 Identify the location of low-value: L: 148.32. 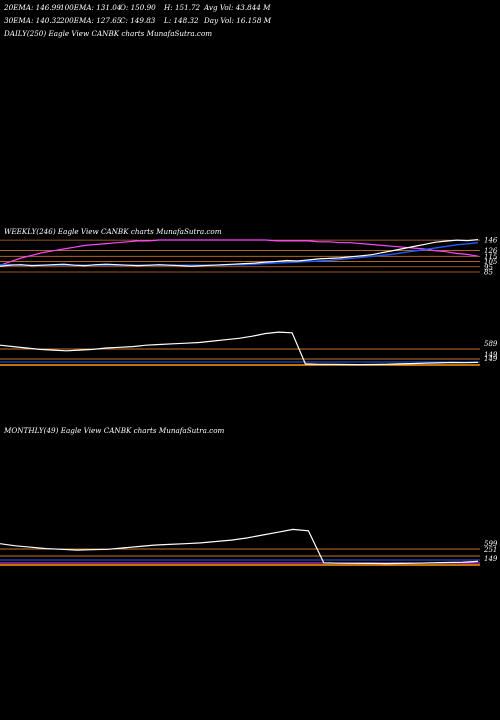
(181, 20).